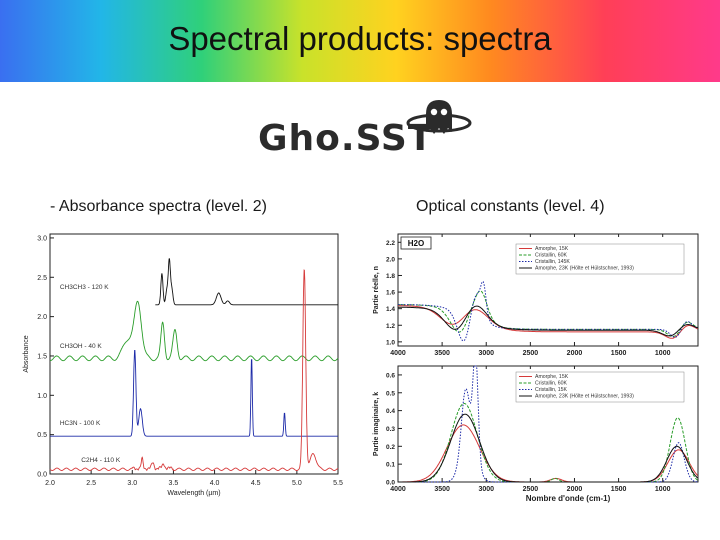 This screenshot has height=540, width=720. Describe the element at coordinates (91, 483) in the screenshot. I see `x-tick-label: 2.5` at that location.